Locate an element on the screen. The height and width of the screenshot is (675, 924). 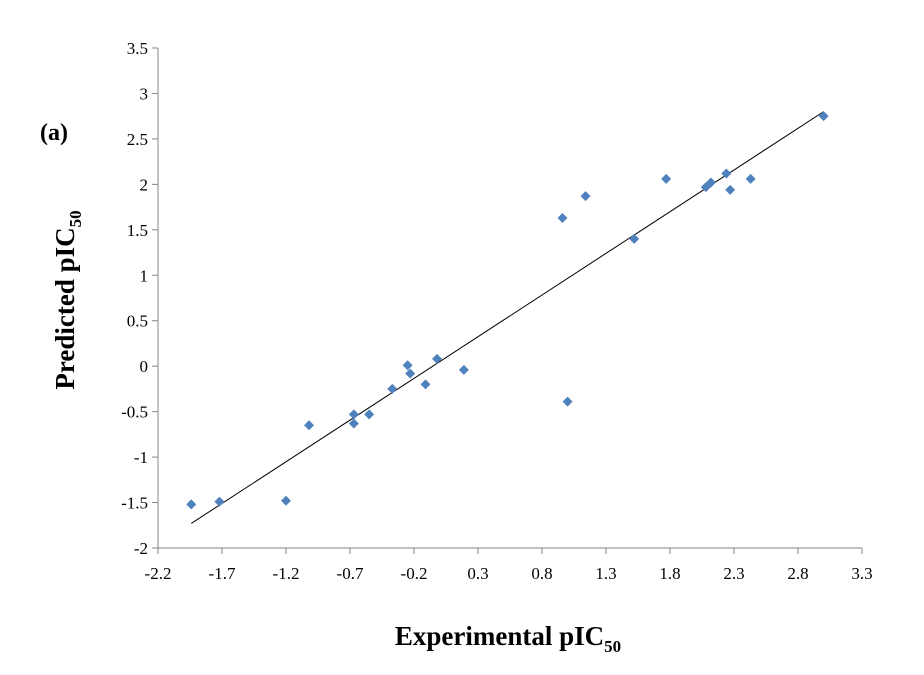
x-tick-label: 1.8 is located at coordinates (669, 573).